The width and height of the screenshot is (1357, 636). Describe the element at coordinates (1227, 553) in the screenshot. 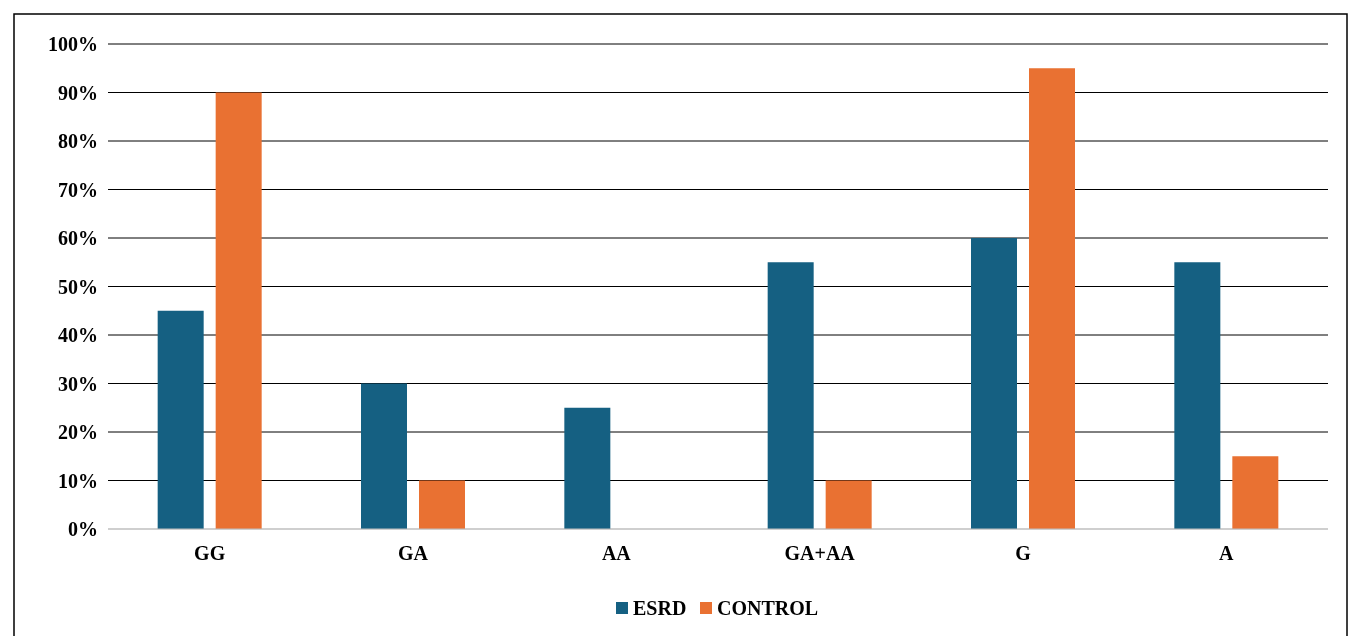

I see `x-tick-label: A` at that location.